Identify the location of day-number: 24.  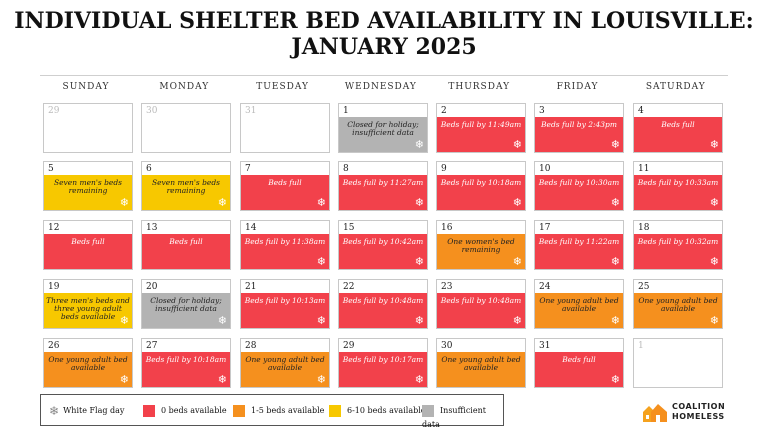
(545, 287).